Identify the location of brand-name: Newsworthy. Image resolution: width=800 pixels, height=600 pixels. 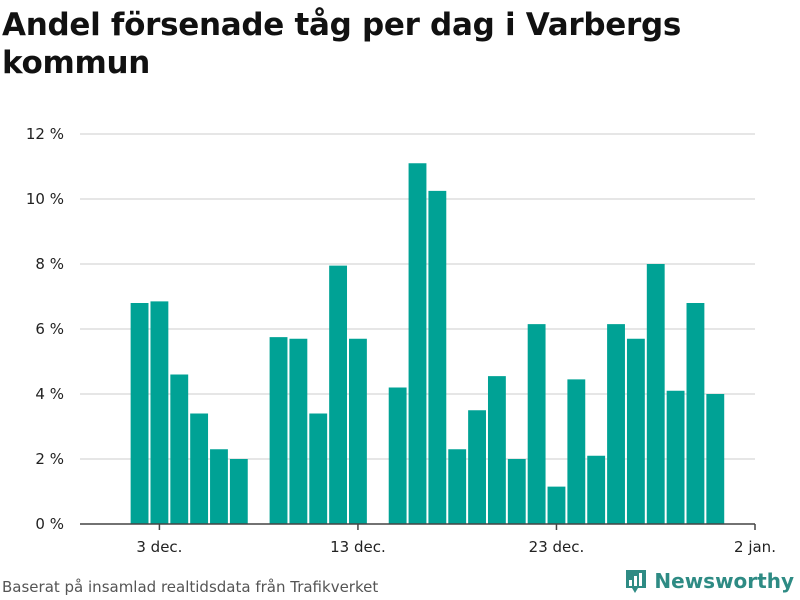
(724, 581).